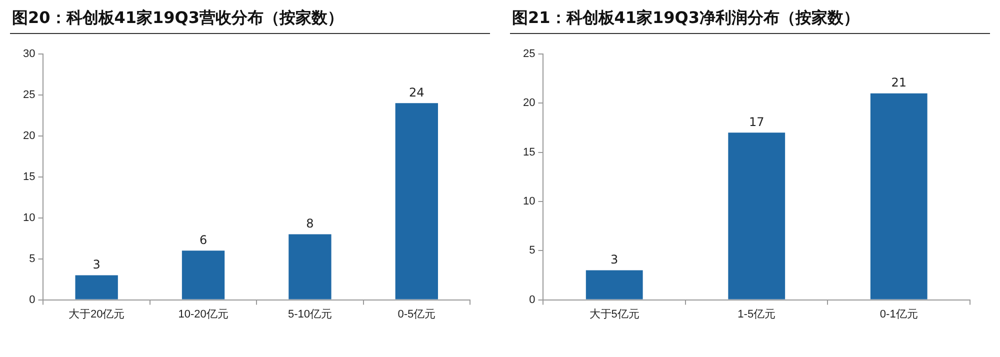 The width and height of the screenshot is (1000, 357). What do you see at coordinates (416, 92) in the screenshot?
I see `data-label: 24` at bounding box center [416, 92].